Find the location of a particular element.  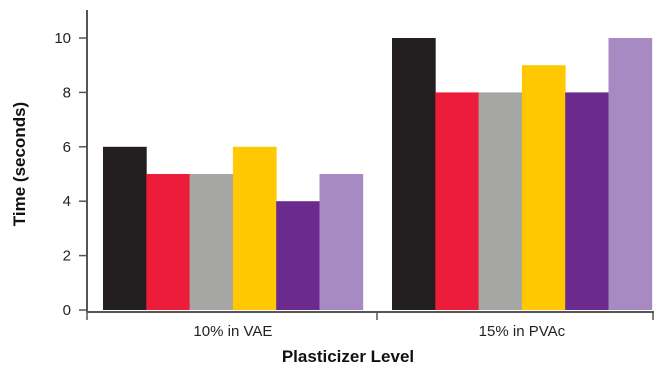

y-axis-title: Time (seconds) is located at coordinates (19, 164).